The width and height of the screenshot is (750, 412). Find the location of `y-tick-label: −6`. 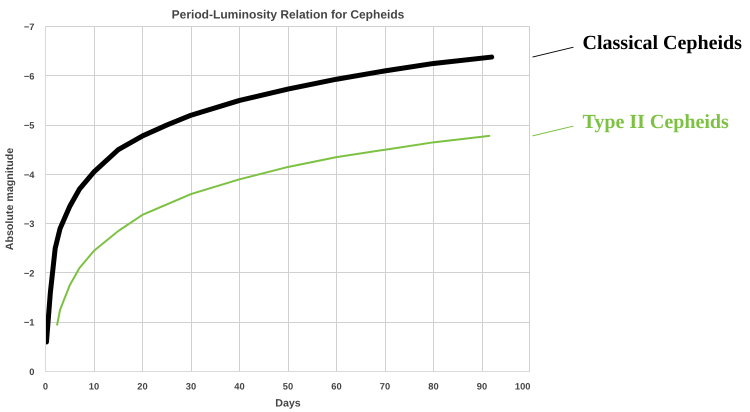

y-tick-label: −6 is located at coordinates (29, 76).